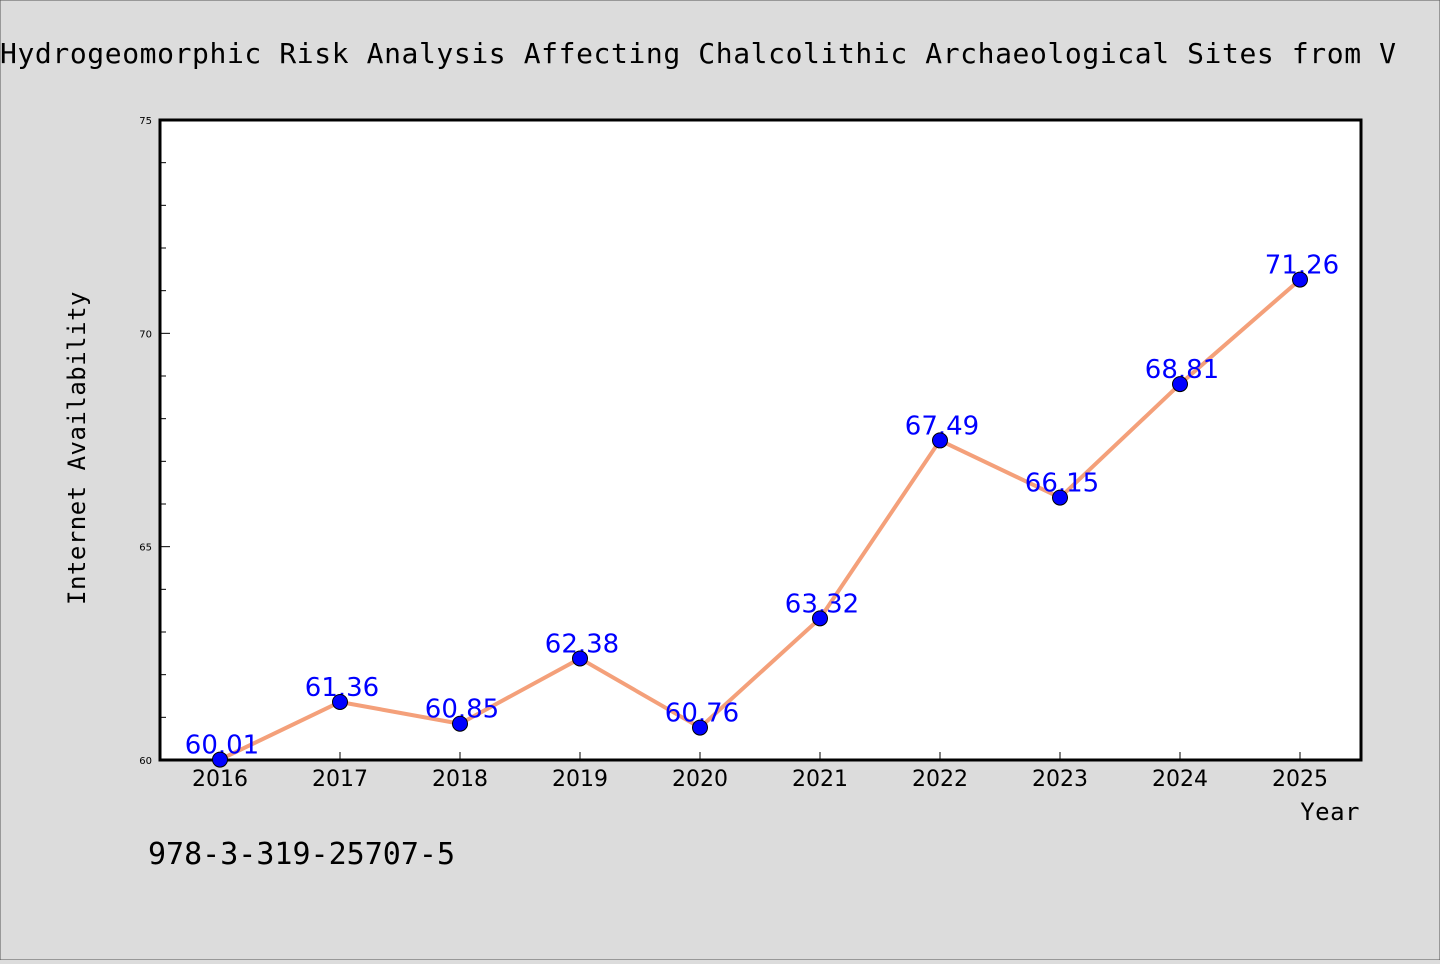 The height and width of the screenshot is (964, 1440). What do you see at coordinates (700, 779) in the screenshot?
I see `x-tick-label: 2020` at bounding box center [700, 779].